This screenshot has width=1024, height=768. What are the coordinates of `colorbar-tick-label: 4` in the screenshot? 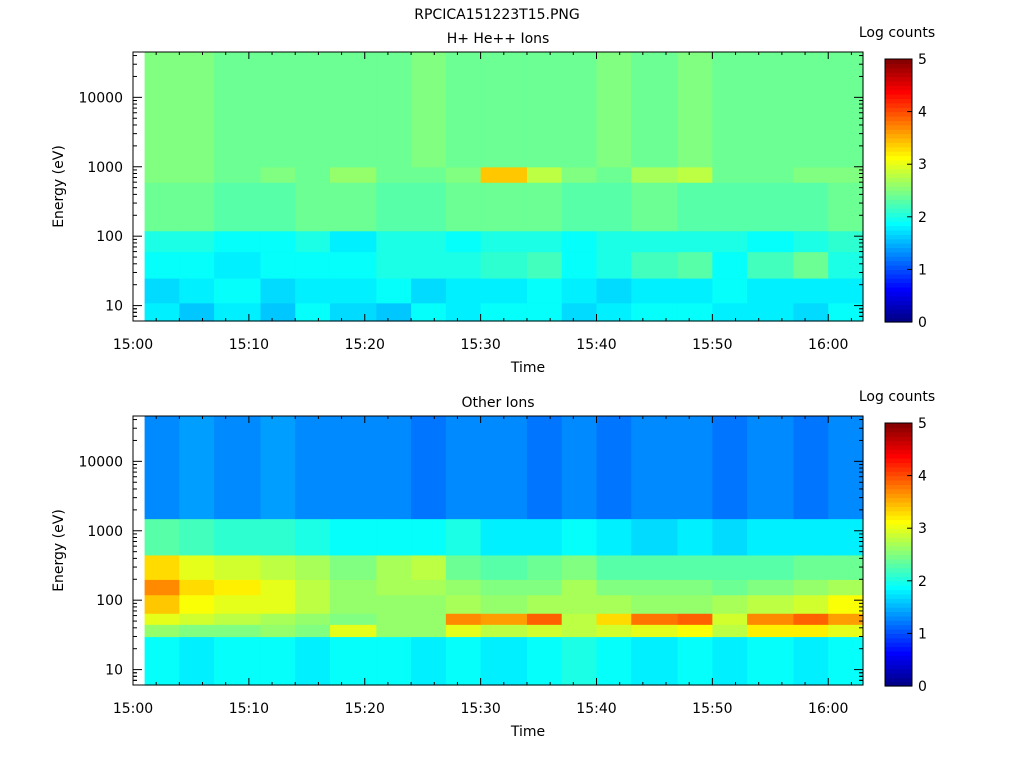 It's located at (922, 113).